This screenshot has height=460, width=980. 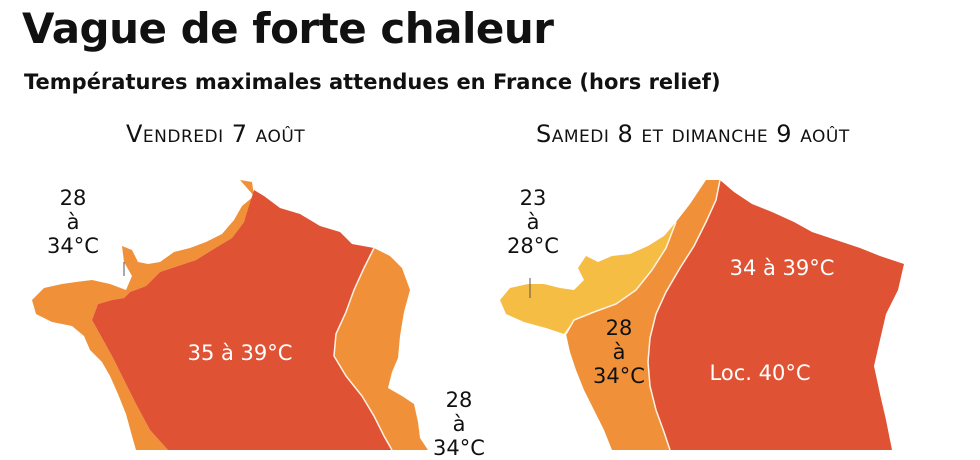 What do you see at coordinates (240, 353) in the screenshot?
I see `label-friday-center: 35 à 39°C` at bounding box center [240, 353].